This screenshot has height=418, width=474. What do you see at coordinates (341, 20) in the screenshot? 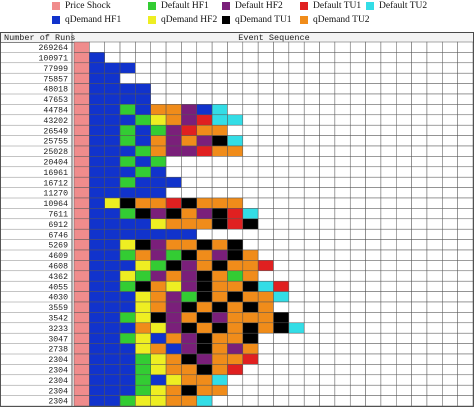
I see `legend-label: qDemand TU2` at bounding box center [341, 20].